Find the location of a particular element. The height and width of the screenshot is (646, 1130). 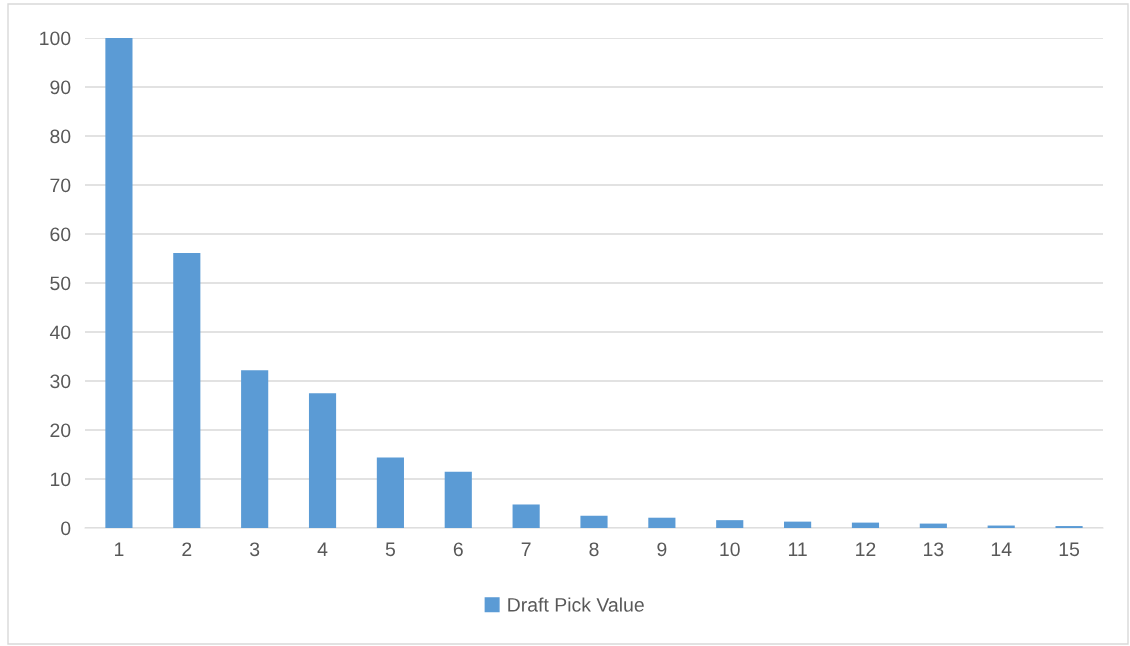

y-tick-label: 60 is located at coordinates (60, 234).